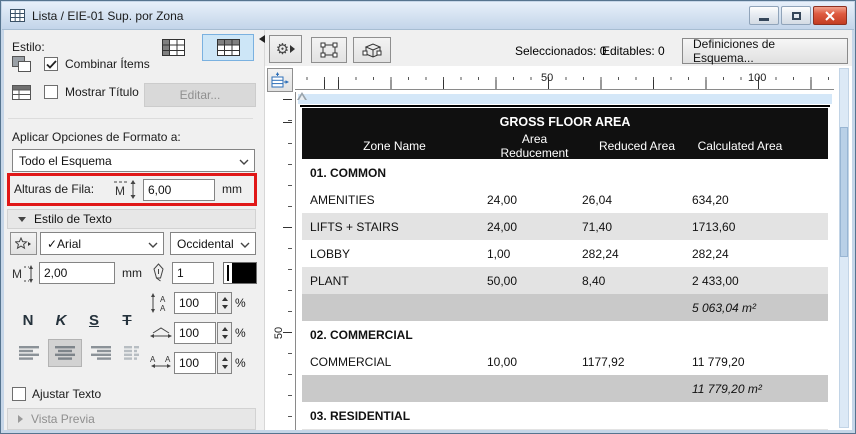  What do you see at coordinates (20, 419) in the screenshot?
I see `section-collapsed-icon` at bounding box center [20, 419].